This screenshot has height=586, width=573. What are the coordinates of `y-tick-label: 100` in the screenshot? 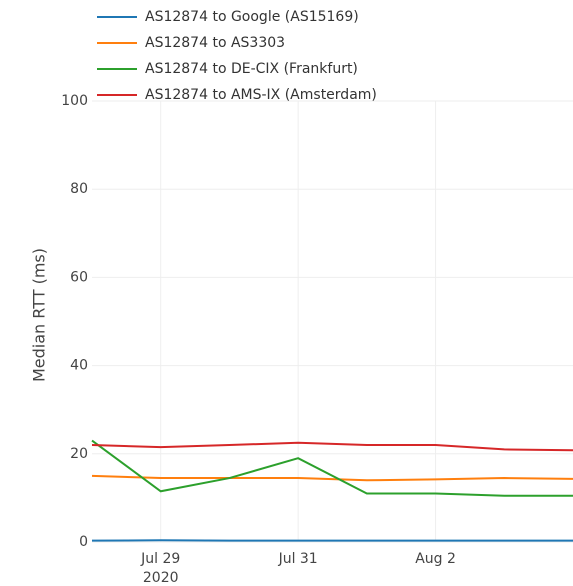 It's located at (74, 101).